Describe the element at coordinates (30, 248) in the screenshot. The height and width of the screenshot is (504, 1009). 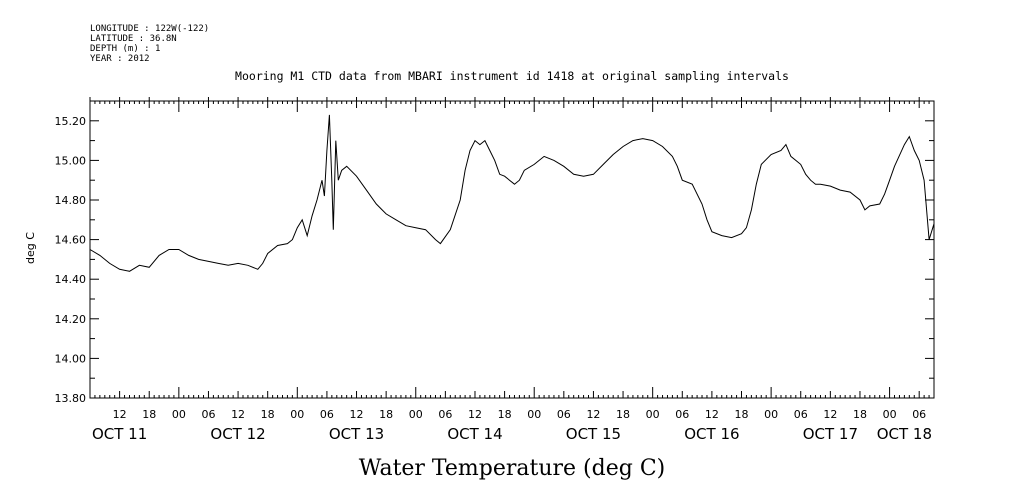
I see `y-axis-label: deg C` at that location.